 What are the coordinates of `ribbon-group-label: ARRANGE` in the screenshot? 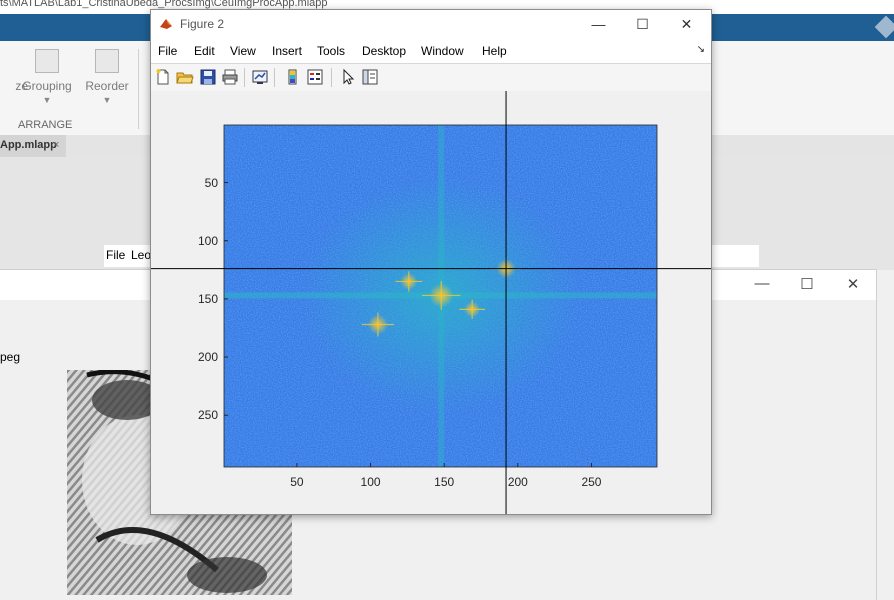 It's located at (45, 125).